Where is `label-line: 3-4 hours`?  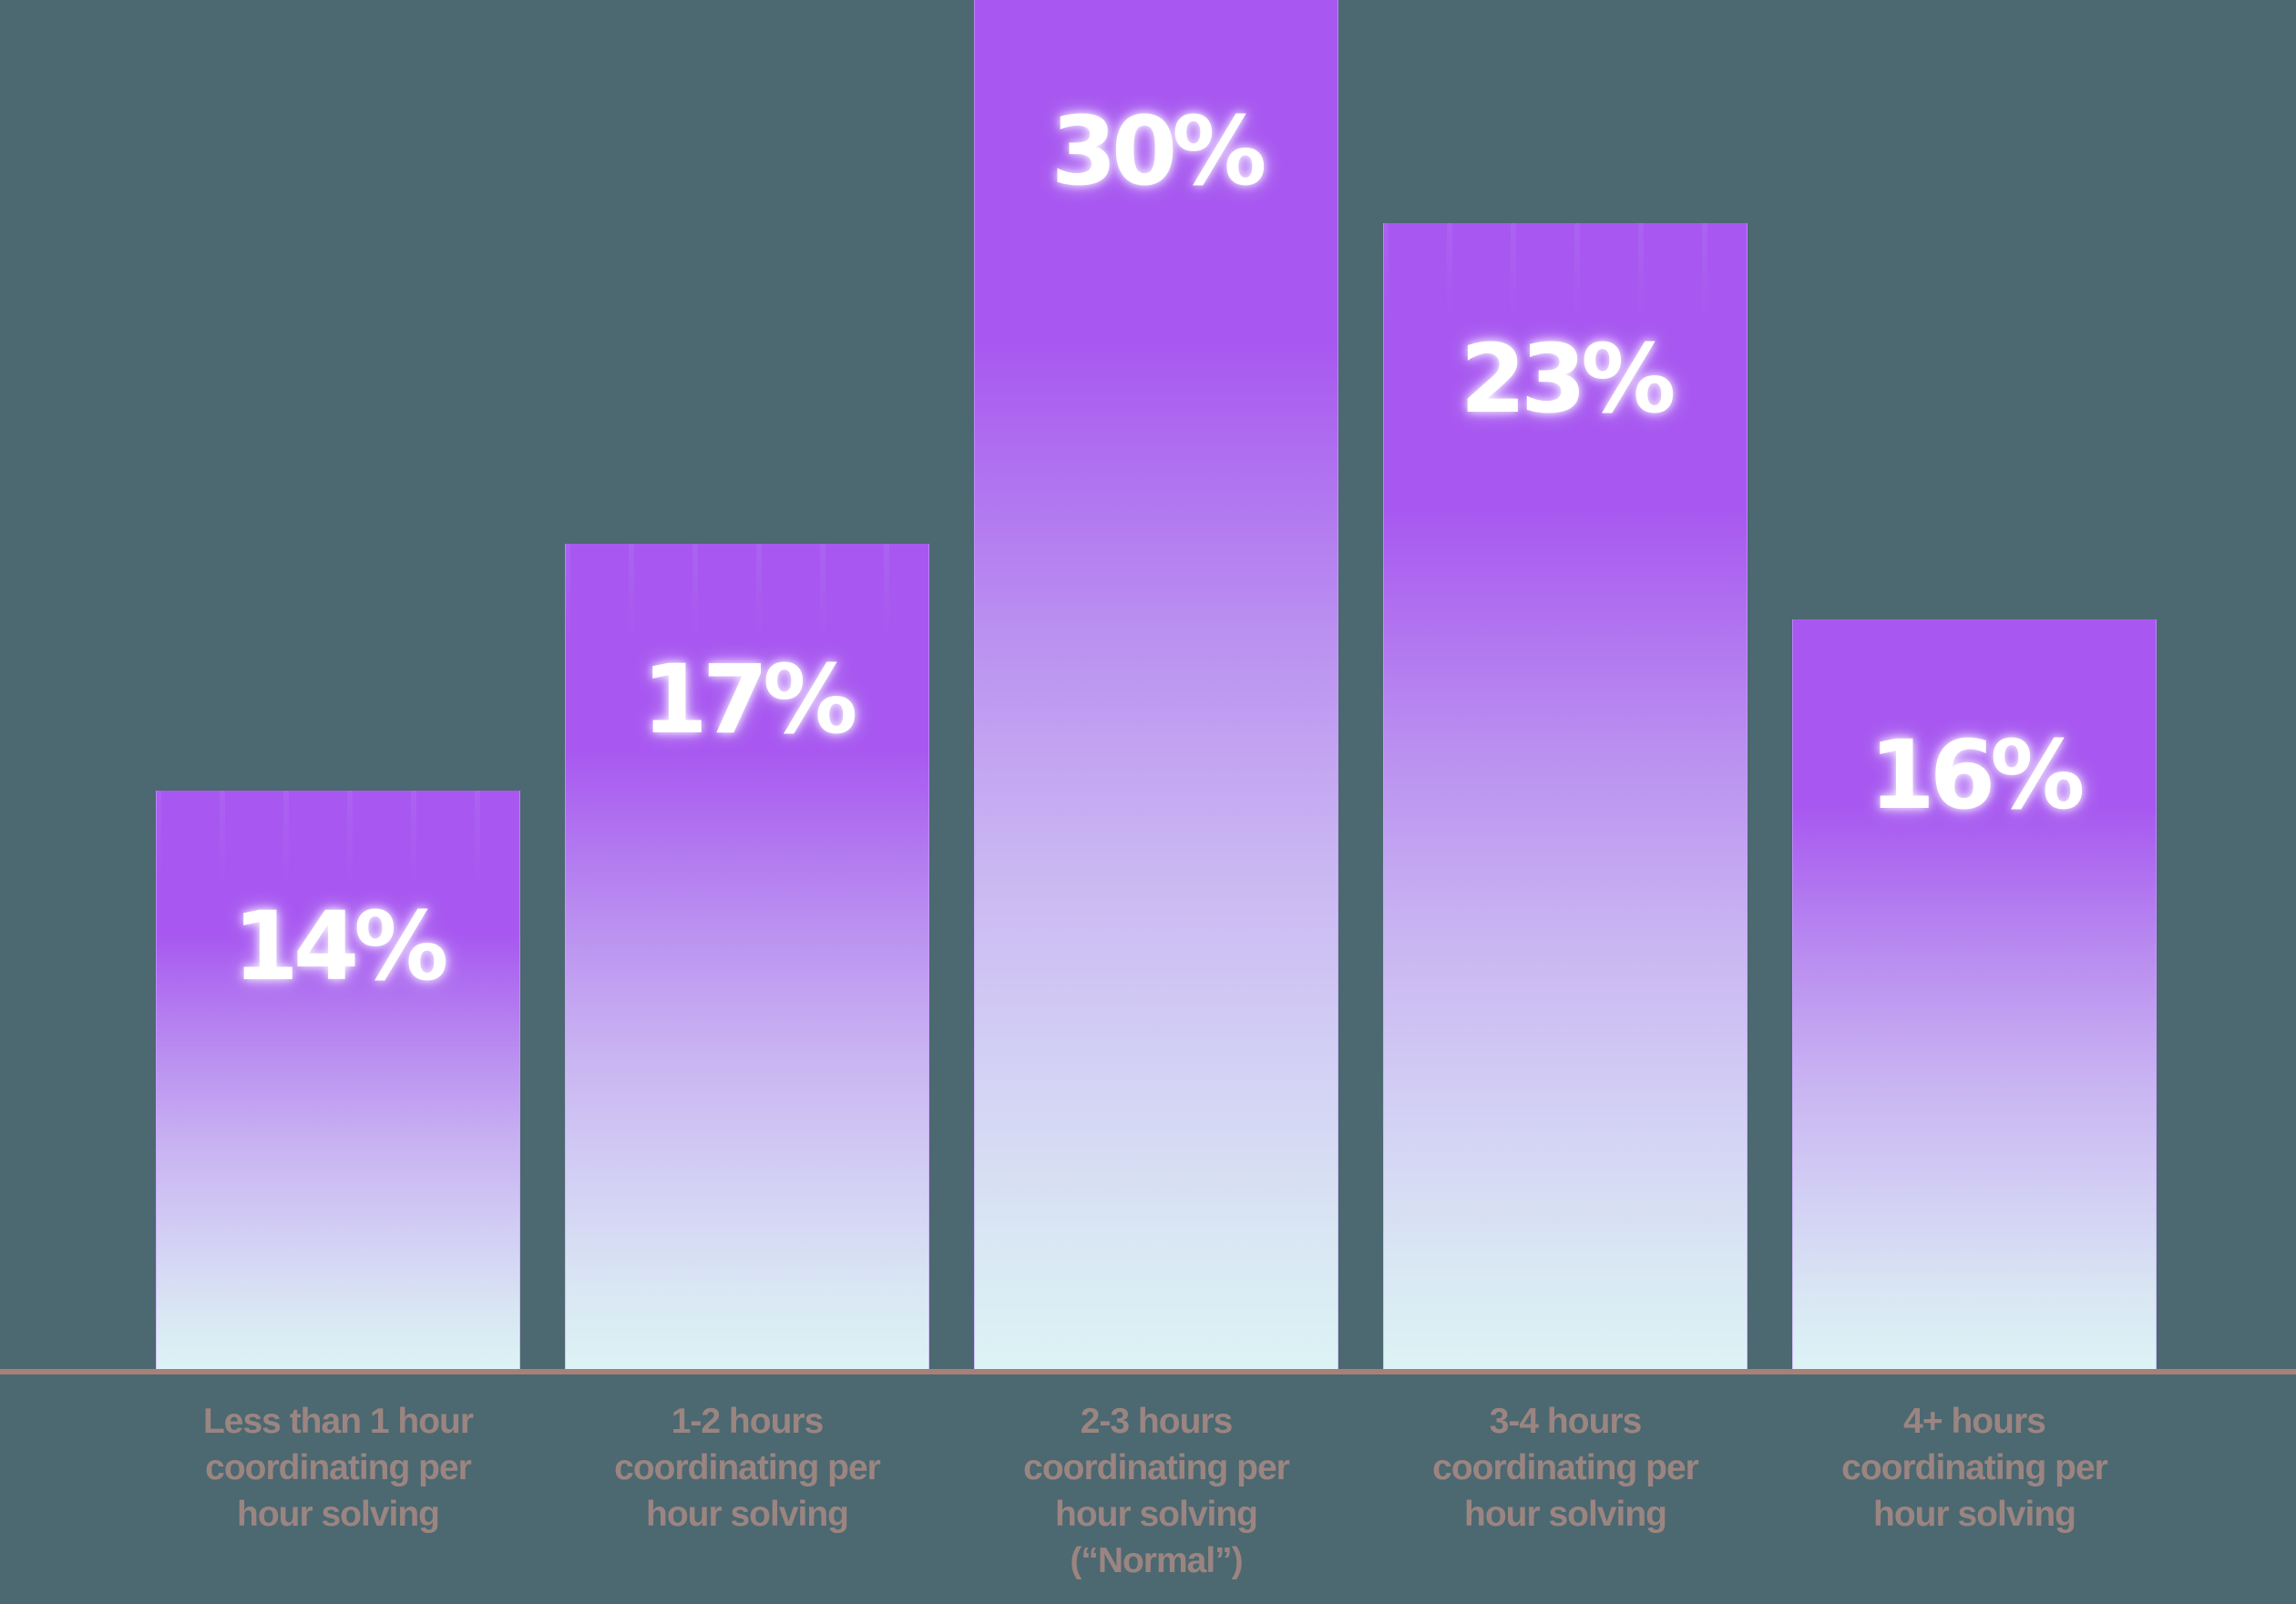 label-line: 3-4 hours is located at coordinates (1566, 1421).